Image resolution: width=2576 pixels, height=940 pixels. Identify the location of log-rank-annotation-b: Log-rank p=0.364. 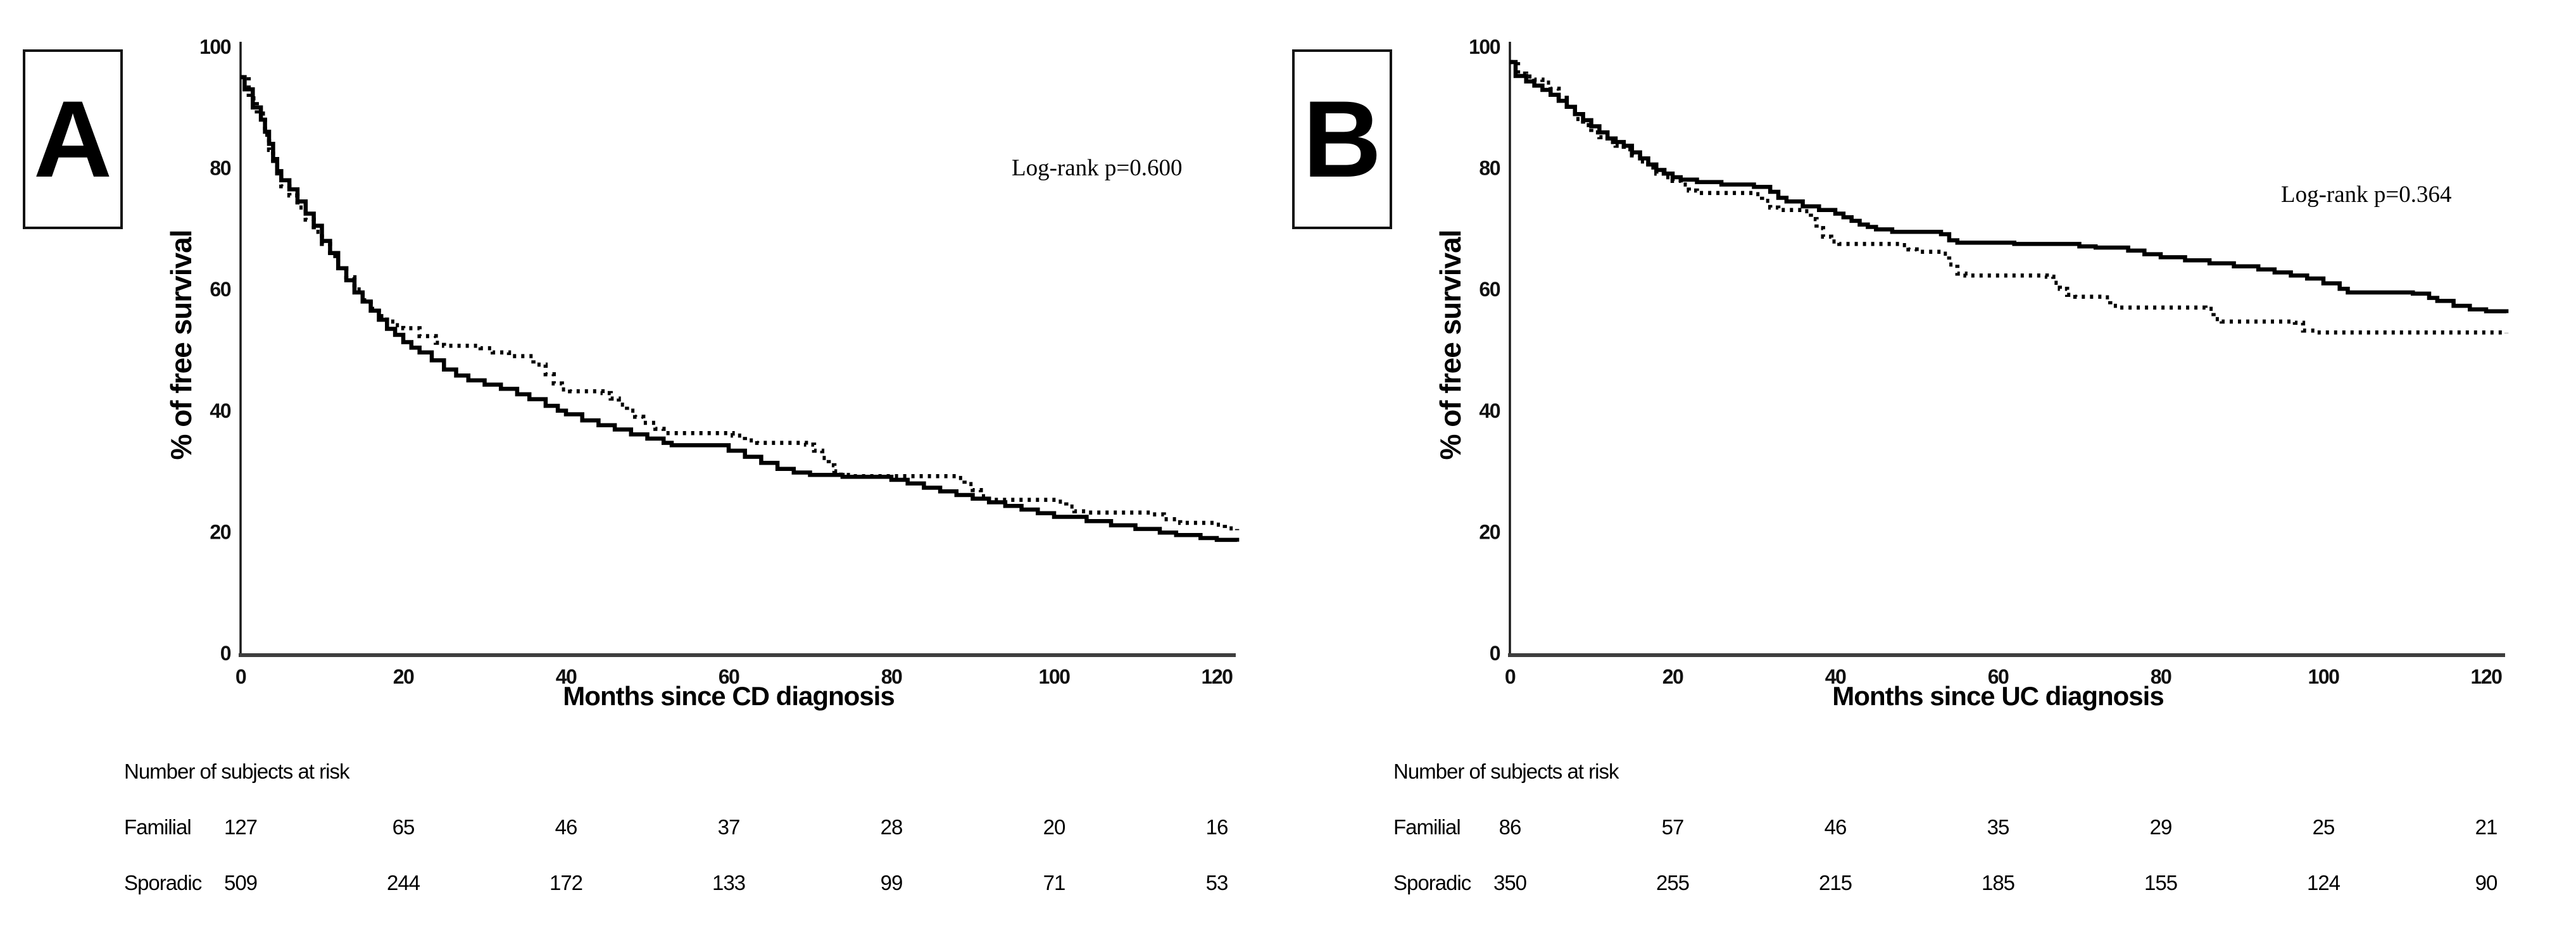
(2366, 195).